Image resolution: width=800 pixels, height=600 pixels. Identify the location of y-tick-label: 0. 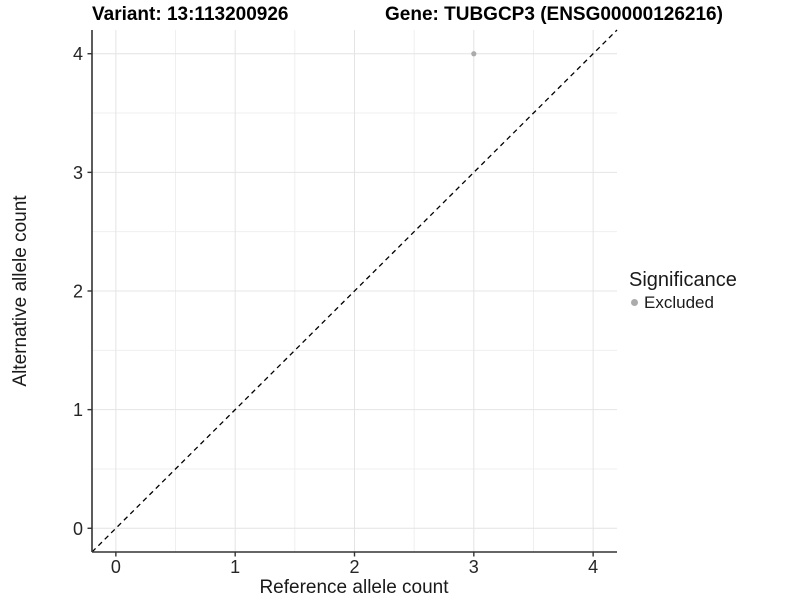
(78, 529).